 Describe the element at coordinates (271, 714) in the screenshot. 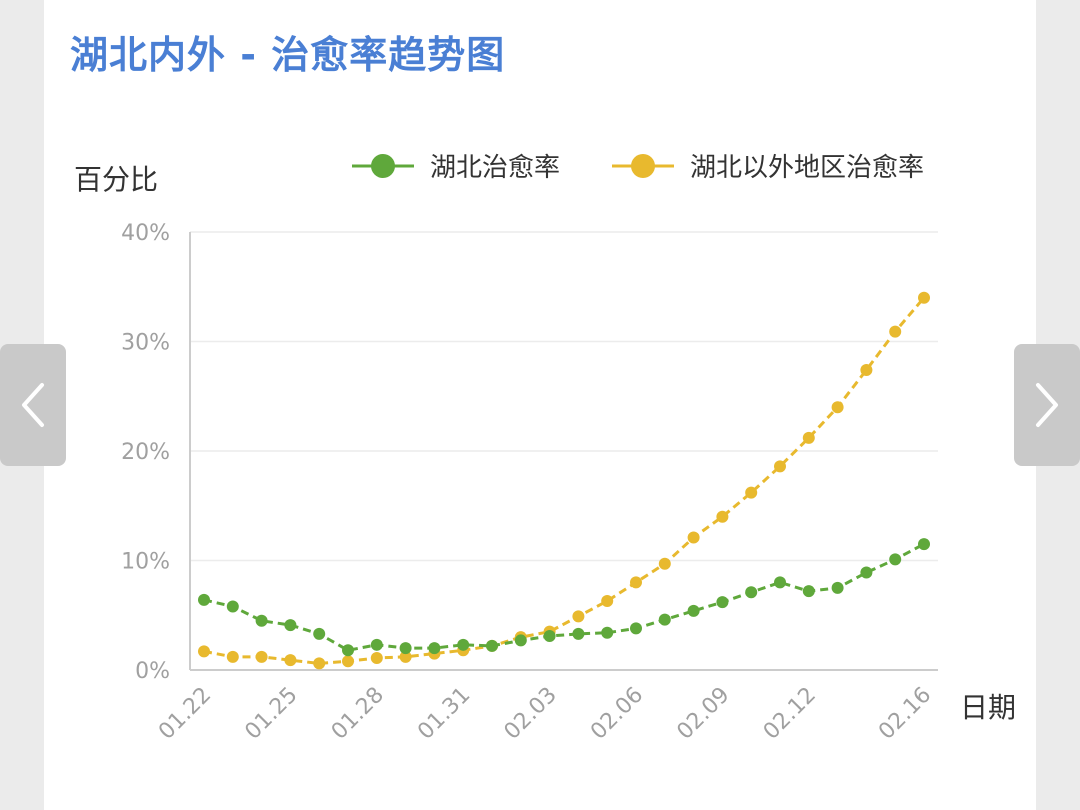

I see `x-tick-label: 01.25` at that location.